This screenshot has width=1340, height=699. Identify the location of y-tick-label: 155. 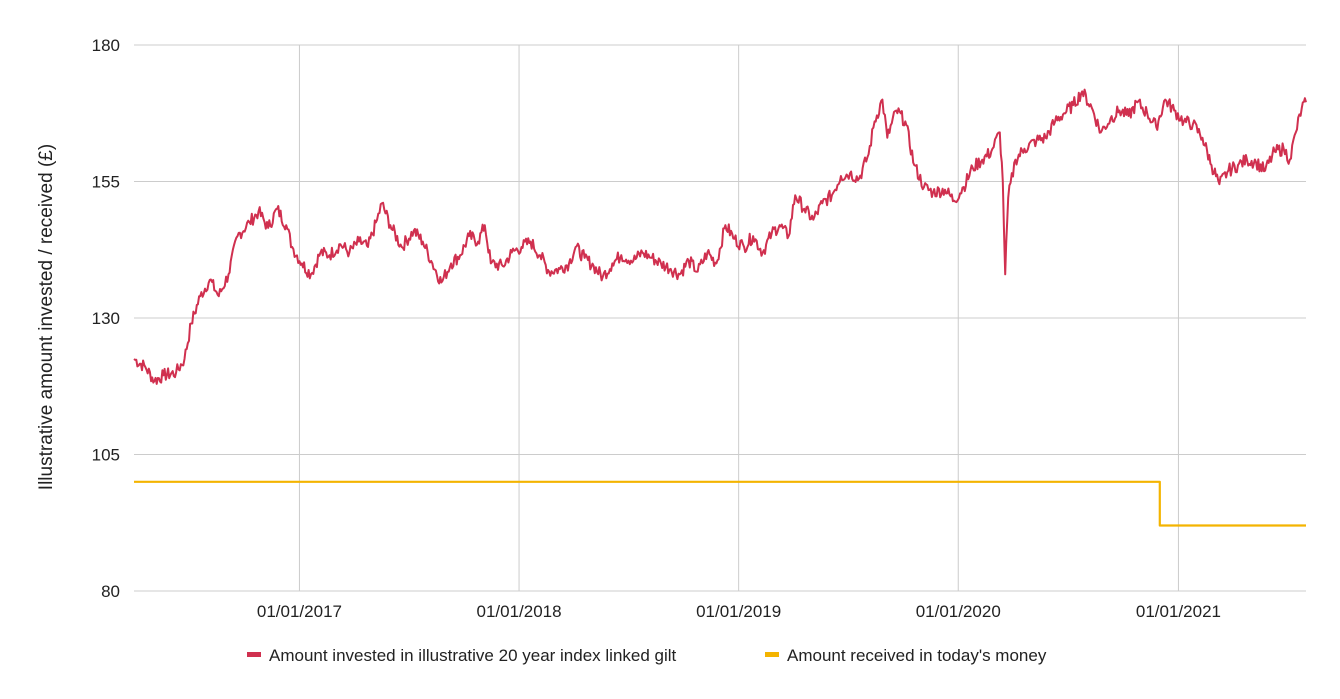
(106, 182).